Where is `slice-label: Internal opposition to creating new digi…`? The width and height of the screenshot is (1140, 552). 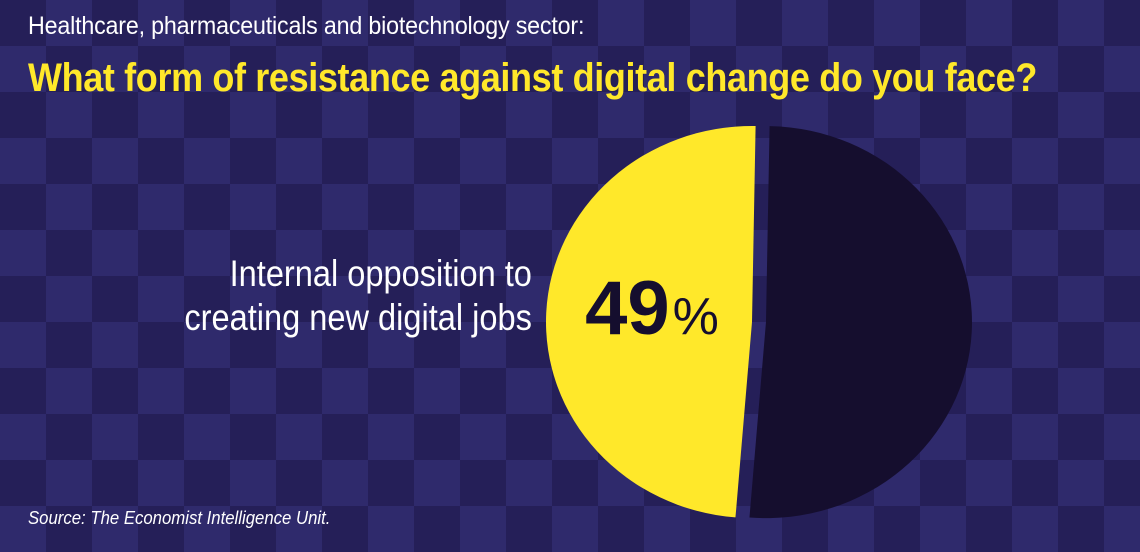 slice-label: Internal opposition to creating new digi… is located at coordinates (358, 296).